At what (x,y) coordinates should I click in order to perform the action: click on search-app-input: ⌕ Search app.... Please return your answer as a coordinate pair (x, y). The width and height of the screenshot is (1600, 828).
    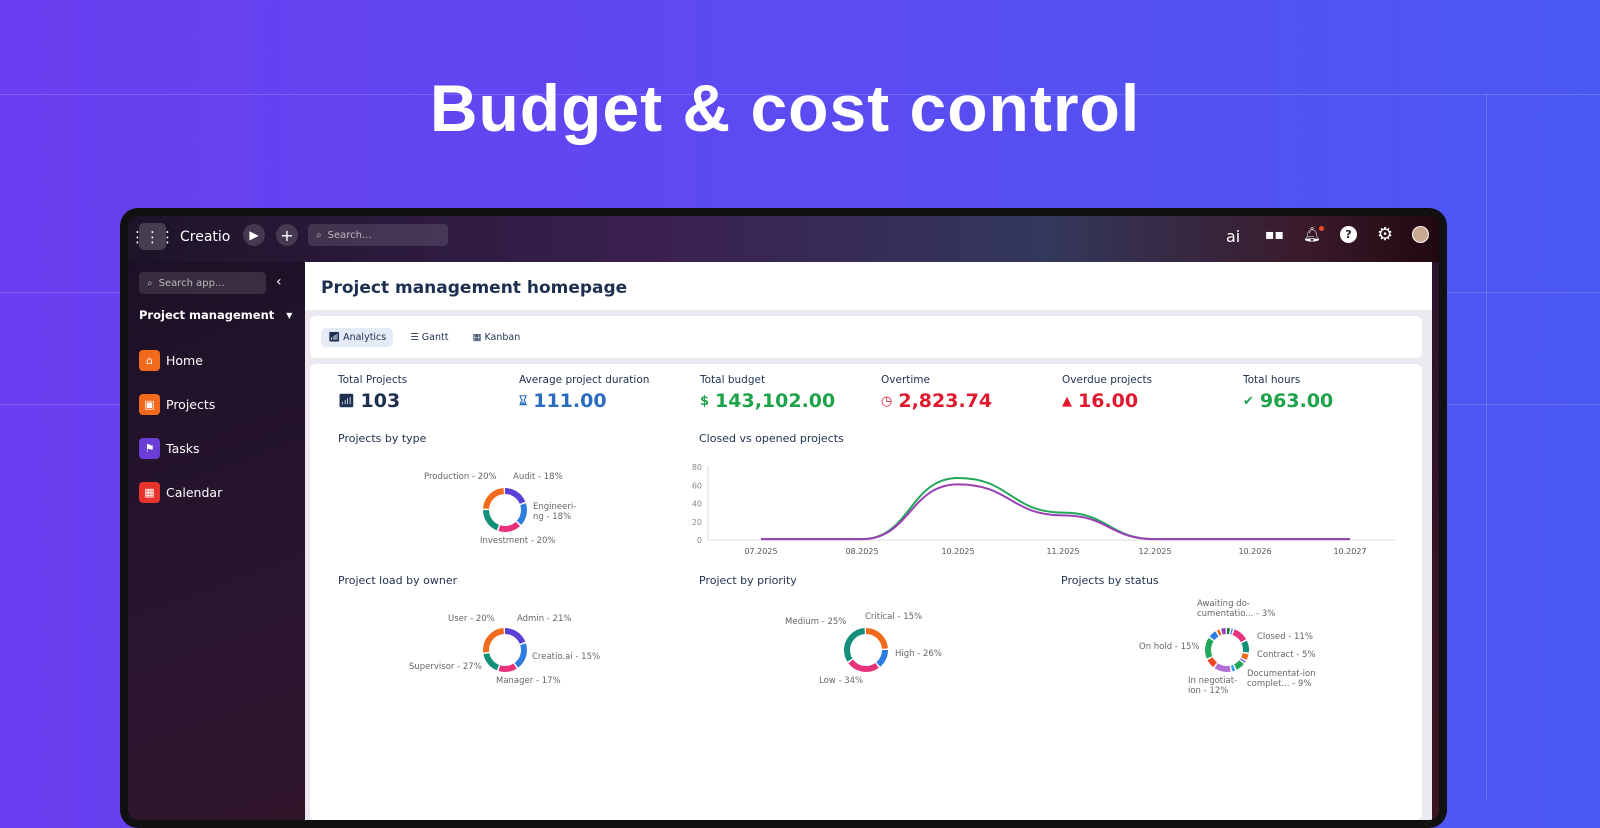
    Looking at the image, I should click on (202, 283).